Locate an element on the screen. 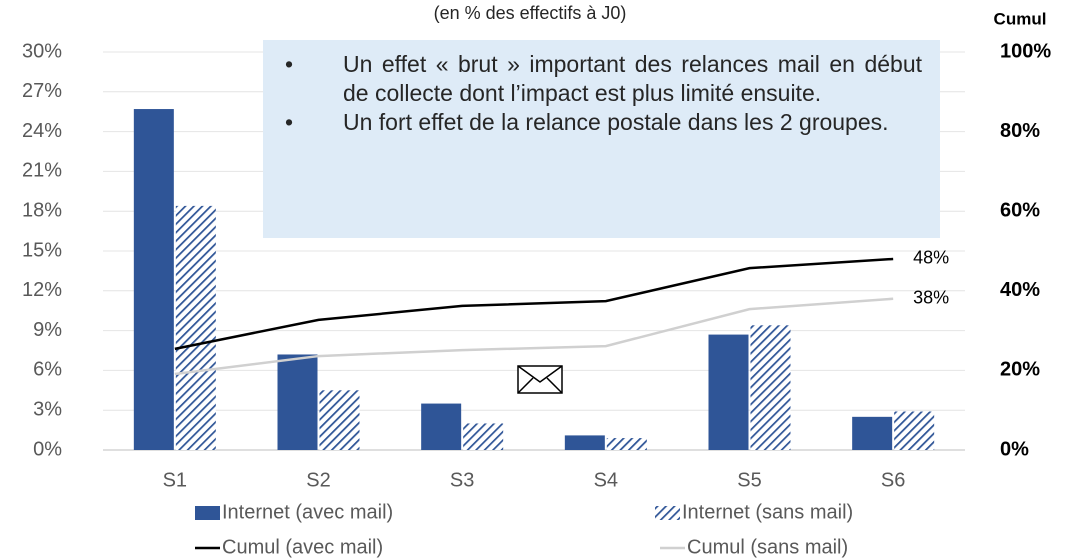  y2-tick-label: 0% is located at coordinates (1014, 449).